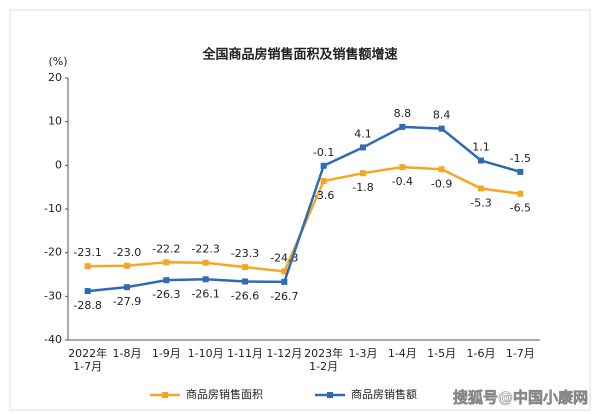  Describe the element at coordinates (284, 353) in the screenshot. I see `x-tick-label: 1-12月` at that location.